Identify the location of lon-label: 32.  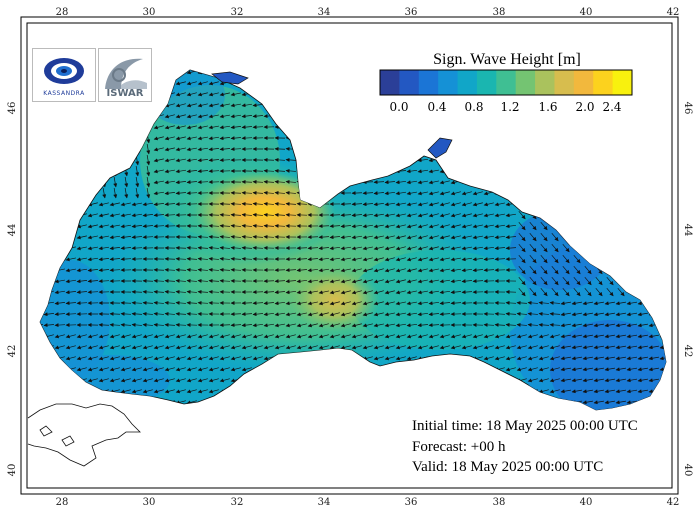
(237, 502).